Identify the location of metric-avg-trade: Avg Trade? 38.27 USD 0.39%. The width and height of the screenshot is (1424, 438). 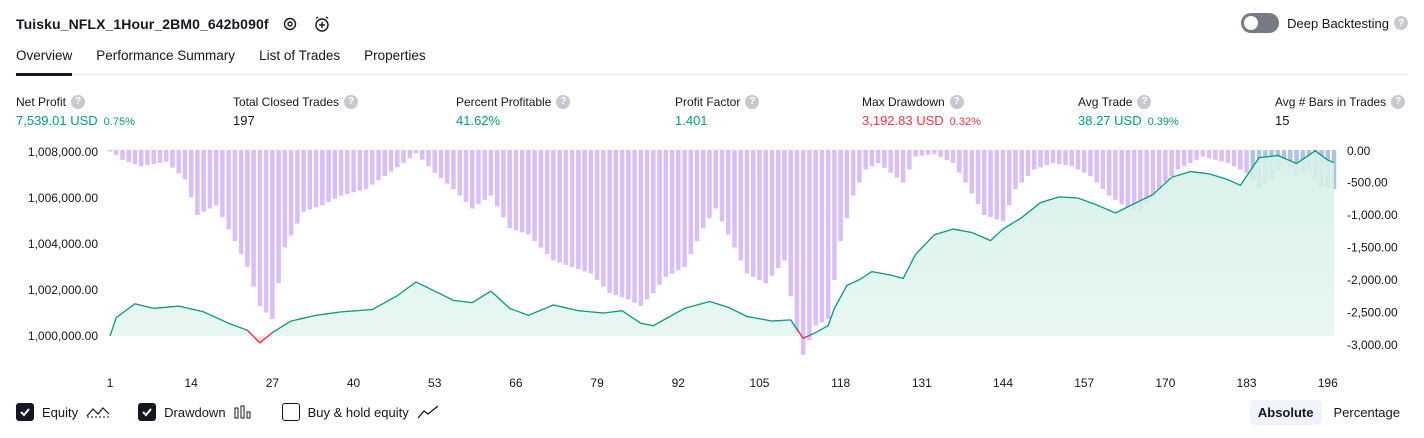
(1128, 111).